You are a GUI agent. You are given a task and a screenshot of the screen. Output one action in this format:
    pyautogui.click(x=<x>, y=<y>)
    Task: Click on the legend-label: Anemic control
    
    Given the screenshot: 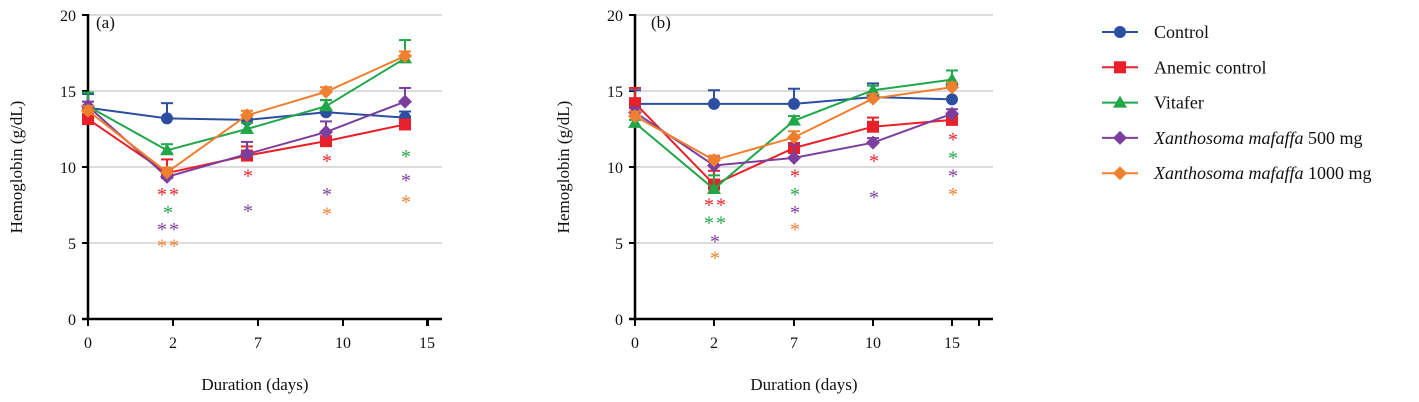 What is the action you would take?
    pyautogui.click(x=1210, y=67)
    